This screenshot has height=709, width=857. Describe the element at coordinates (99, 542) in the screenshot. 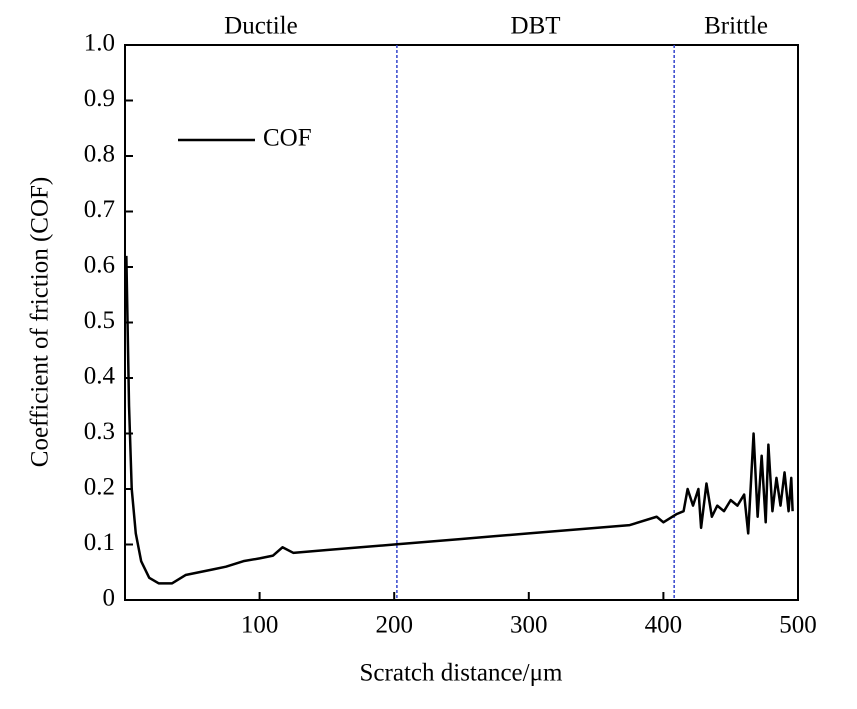

I see `y-tick-label: 0.1` at that location.